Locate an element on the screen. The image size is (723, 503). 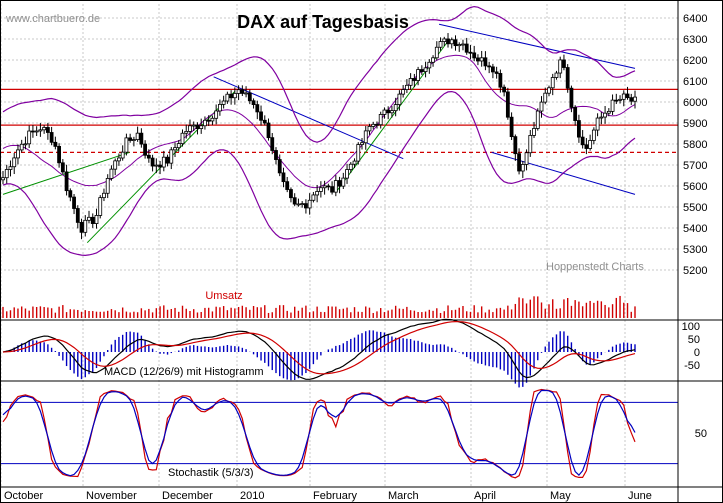
price-tick-label: 5900 is located at coordinates (695, 124).